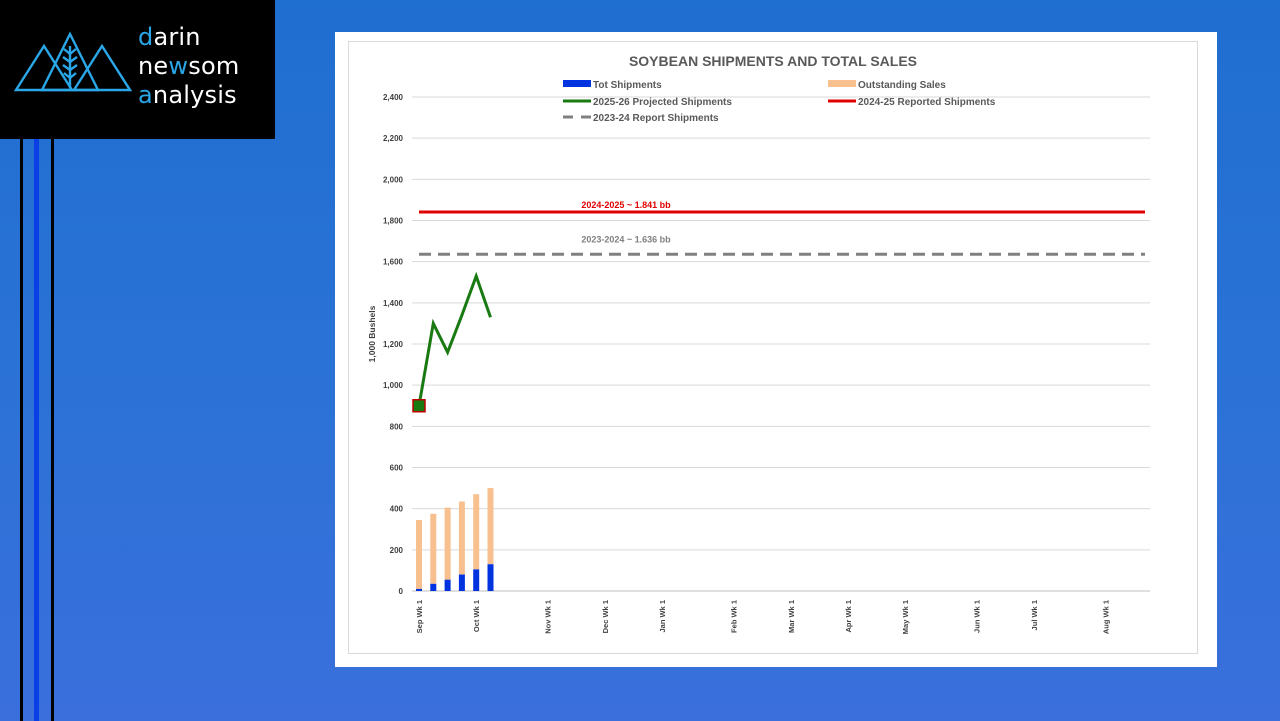 The width and height of the screenshot is (1280, 721). Describe the element at coordinates (455, 539) in the screenshot. I see `bar-series` at that location.